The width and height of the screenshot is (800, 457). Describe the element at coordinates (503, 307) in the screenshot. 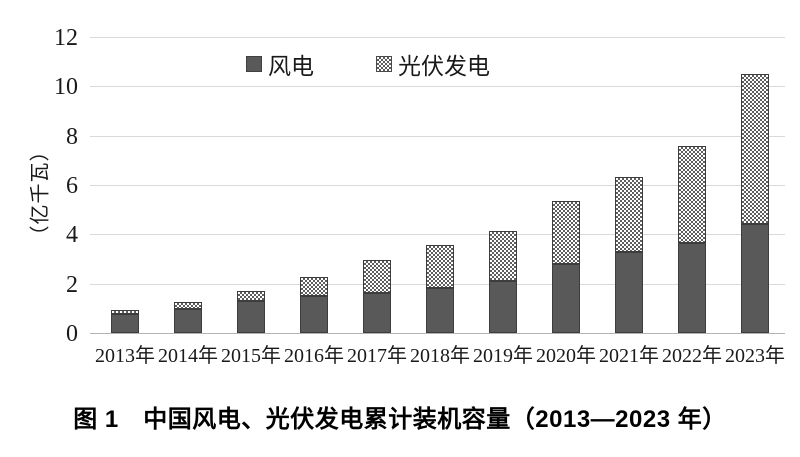

I see `bar-segment-wind-2019年` at that location.